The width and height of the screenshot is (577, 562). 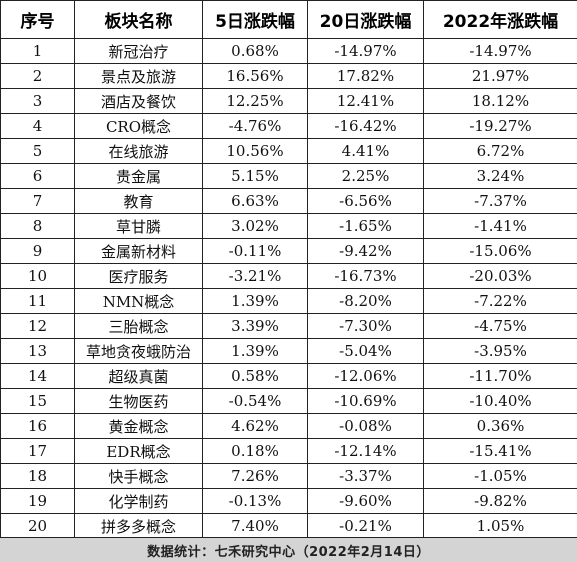 What do you see at coordinates (500, 126) in the screenshot?
I see `change-ytd-cell: -19.27%` at bounding box center [500, 126].